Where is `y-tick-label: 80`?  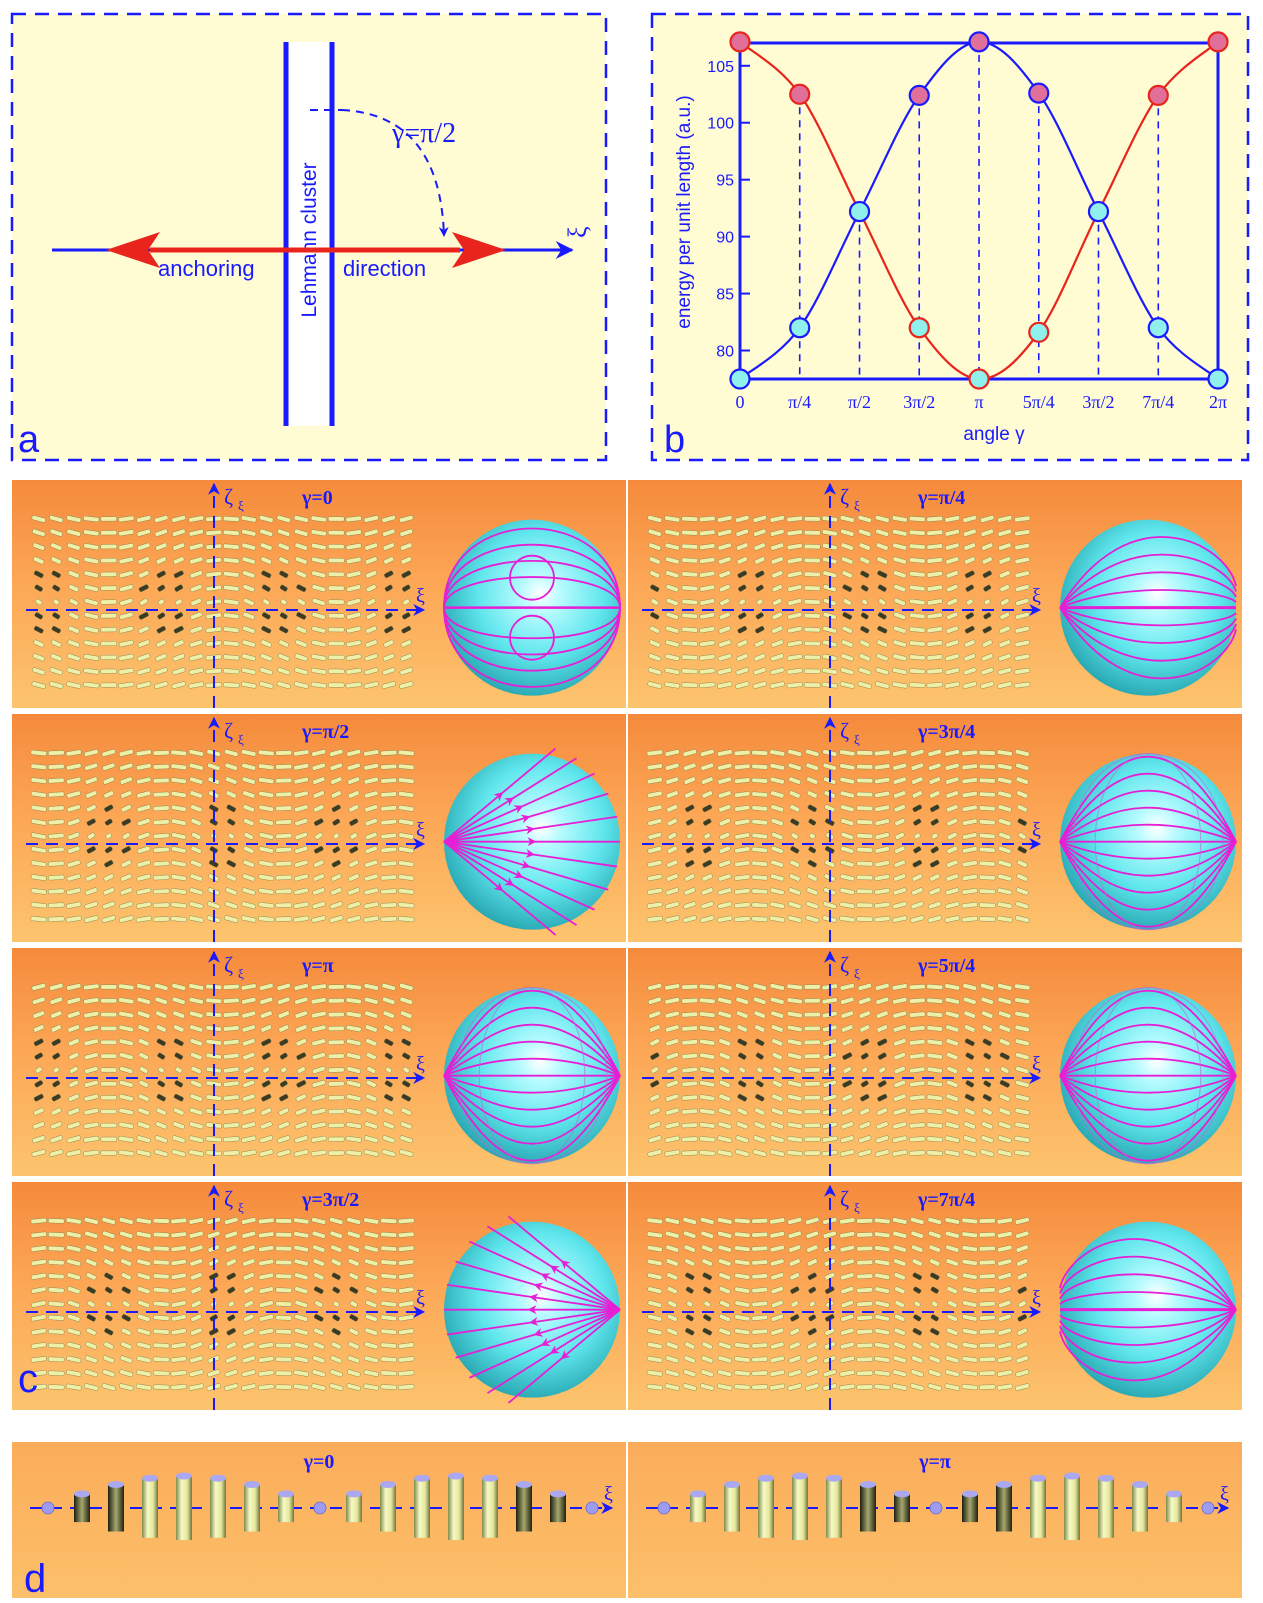 y-tick-label: 80 is located at coordinates (725, 352).